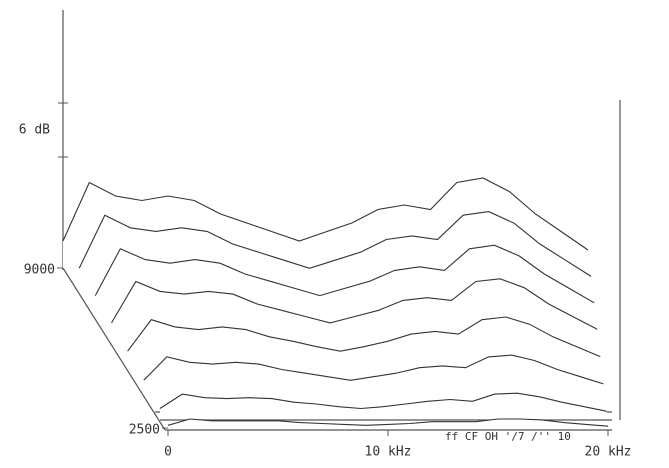 The height and width of the screenshot is (468, 669). I want to click on annotation: ff CF OH '/7 /'' 10, so click(508, 436).